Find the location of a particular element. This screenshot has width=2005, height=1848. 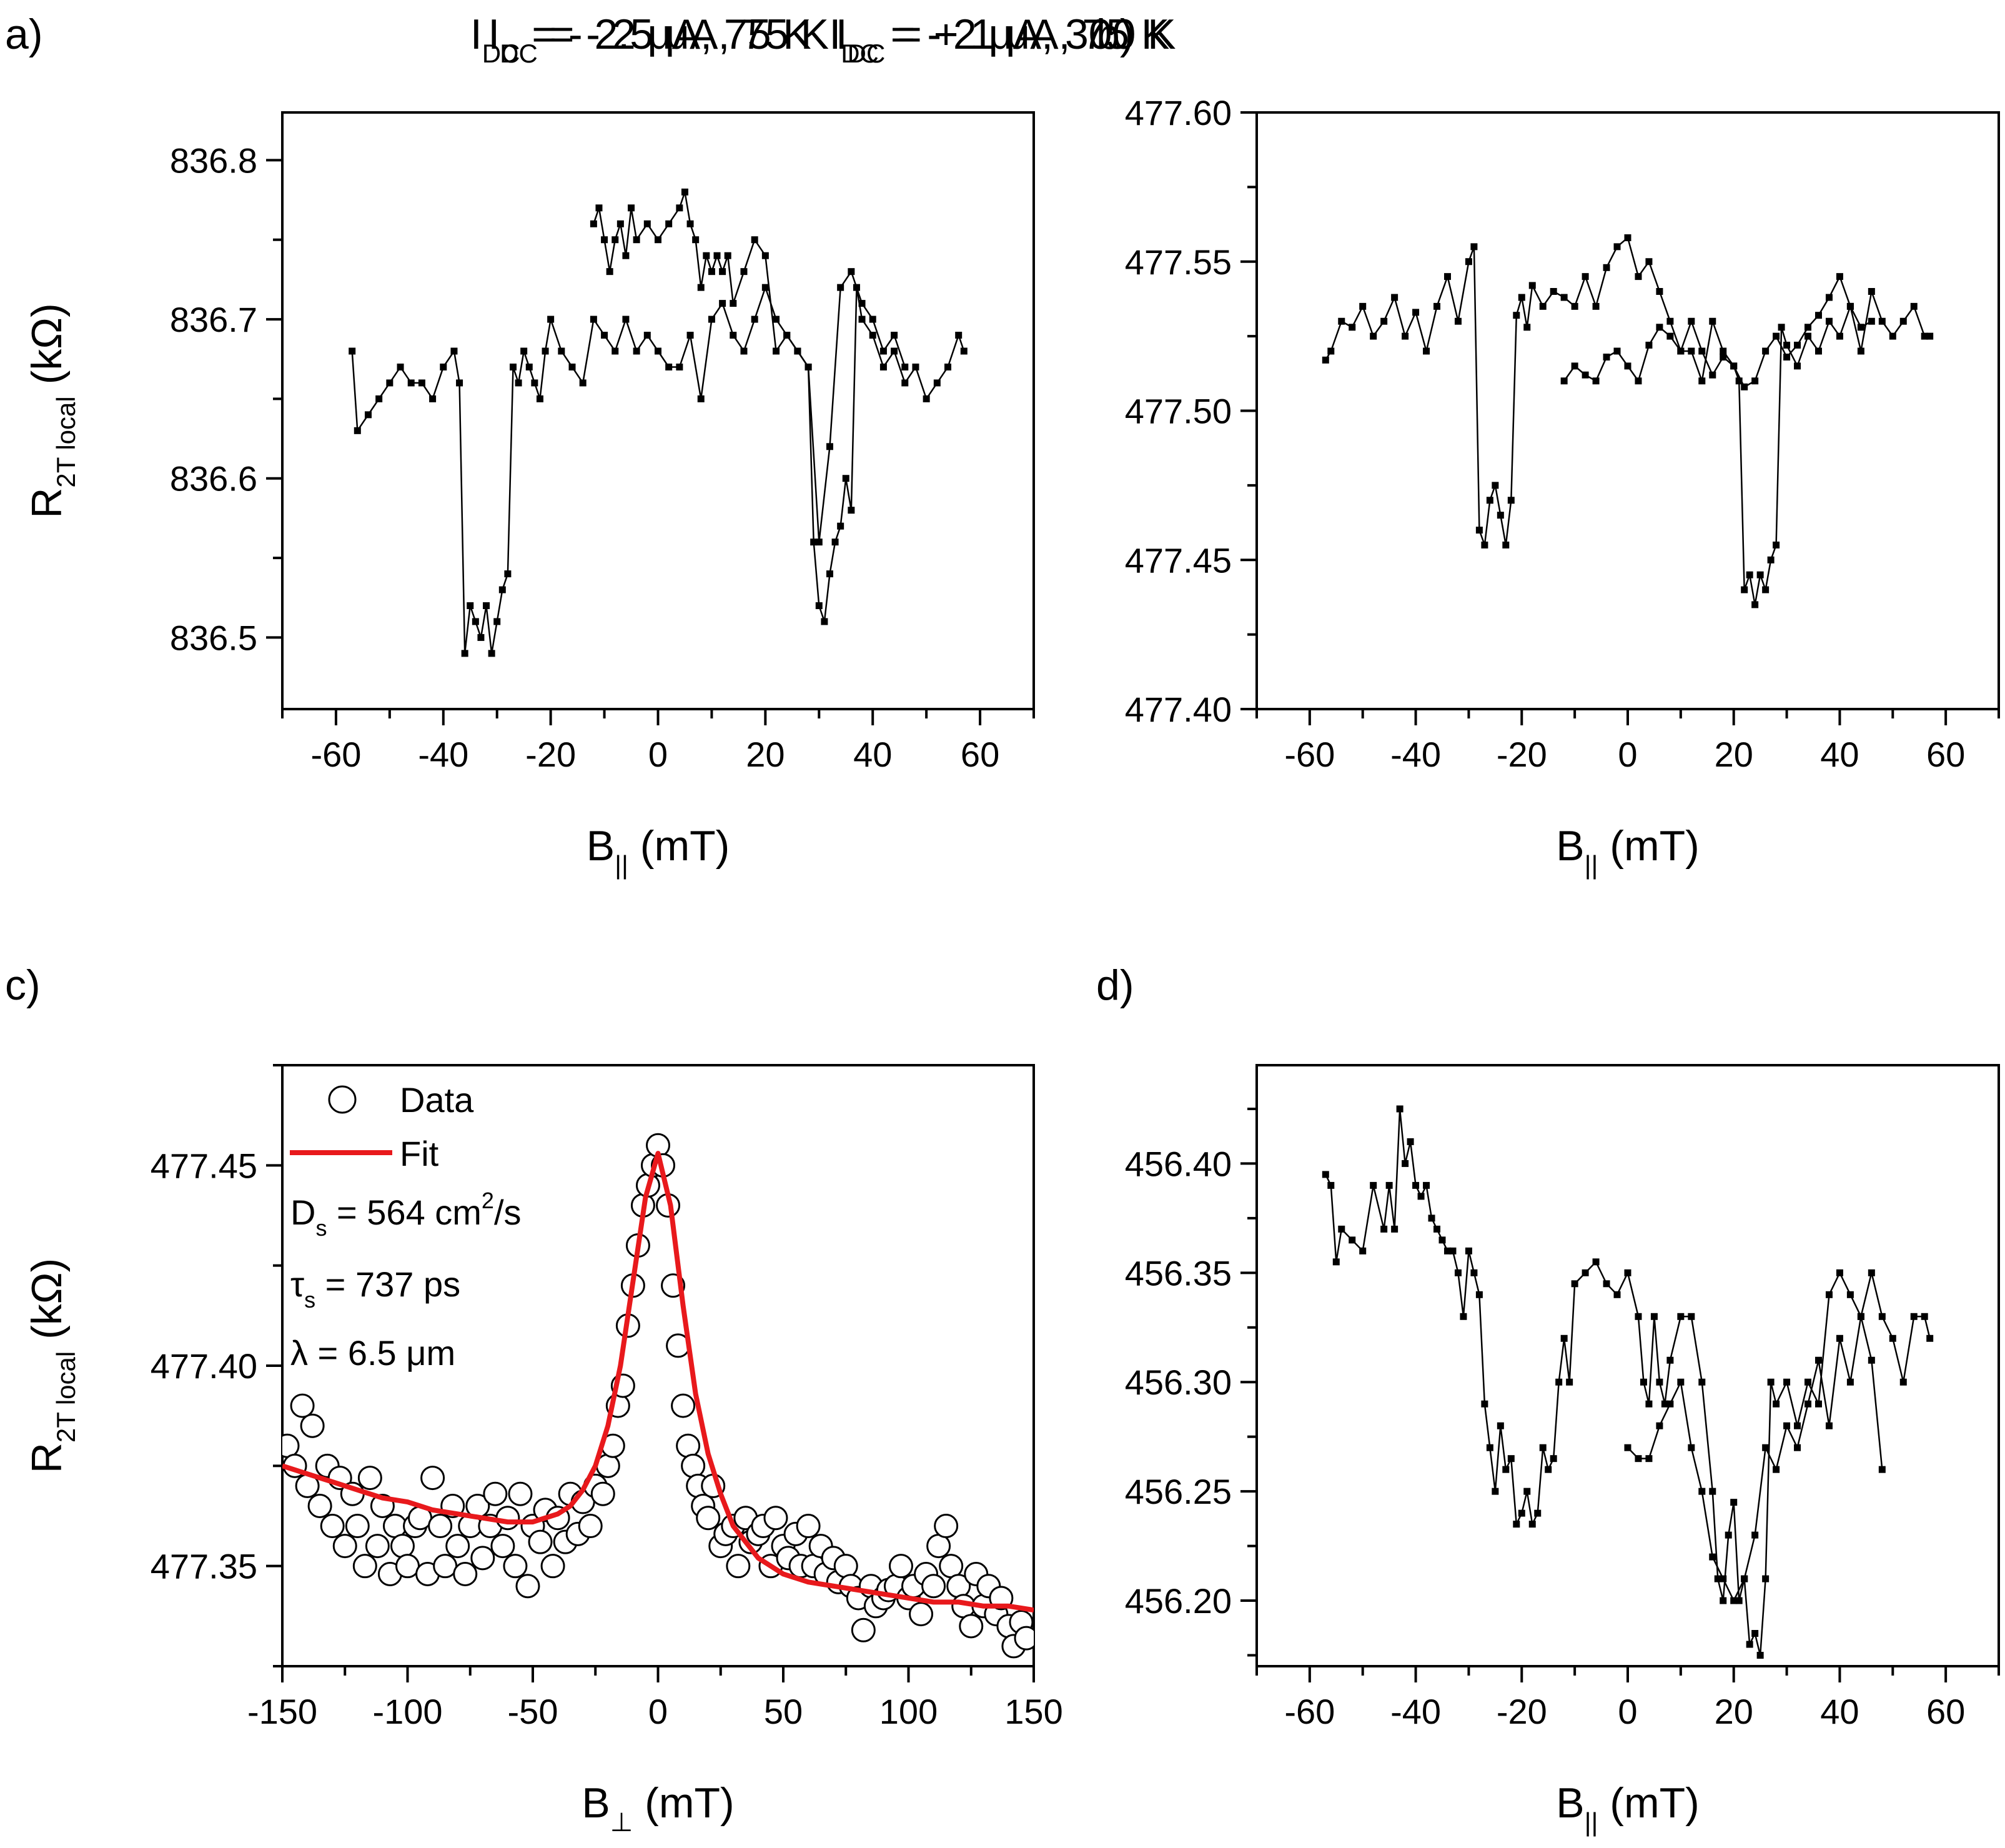

series-line is located at coordinates (658, 470).